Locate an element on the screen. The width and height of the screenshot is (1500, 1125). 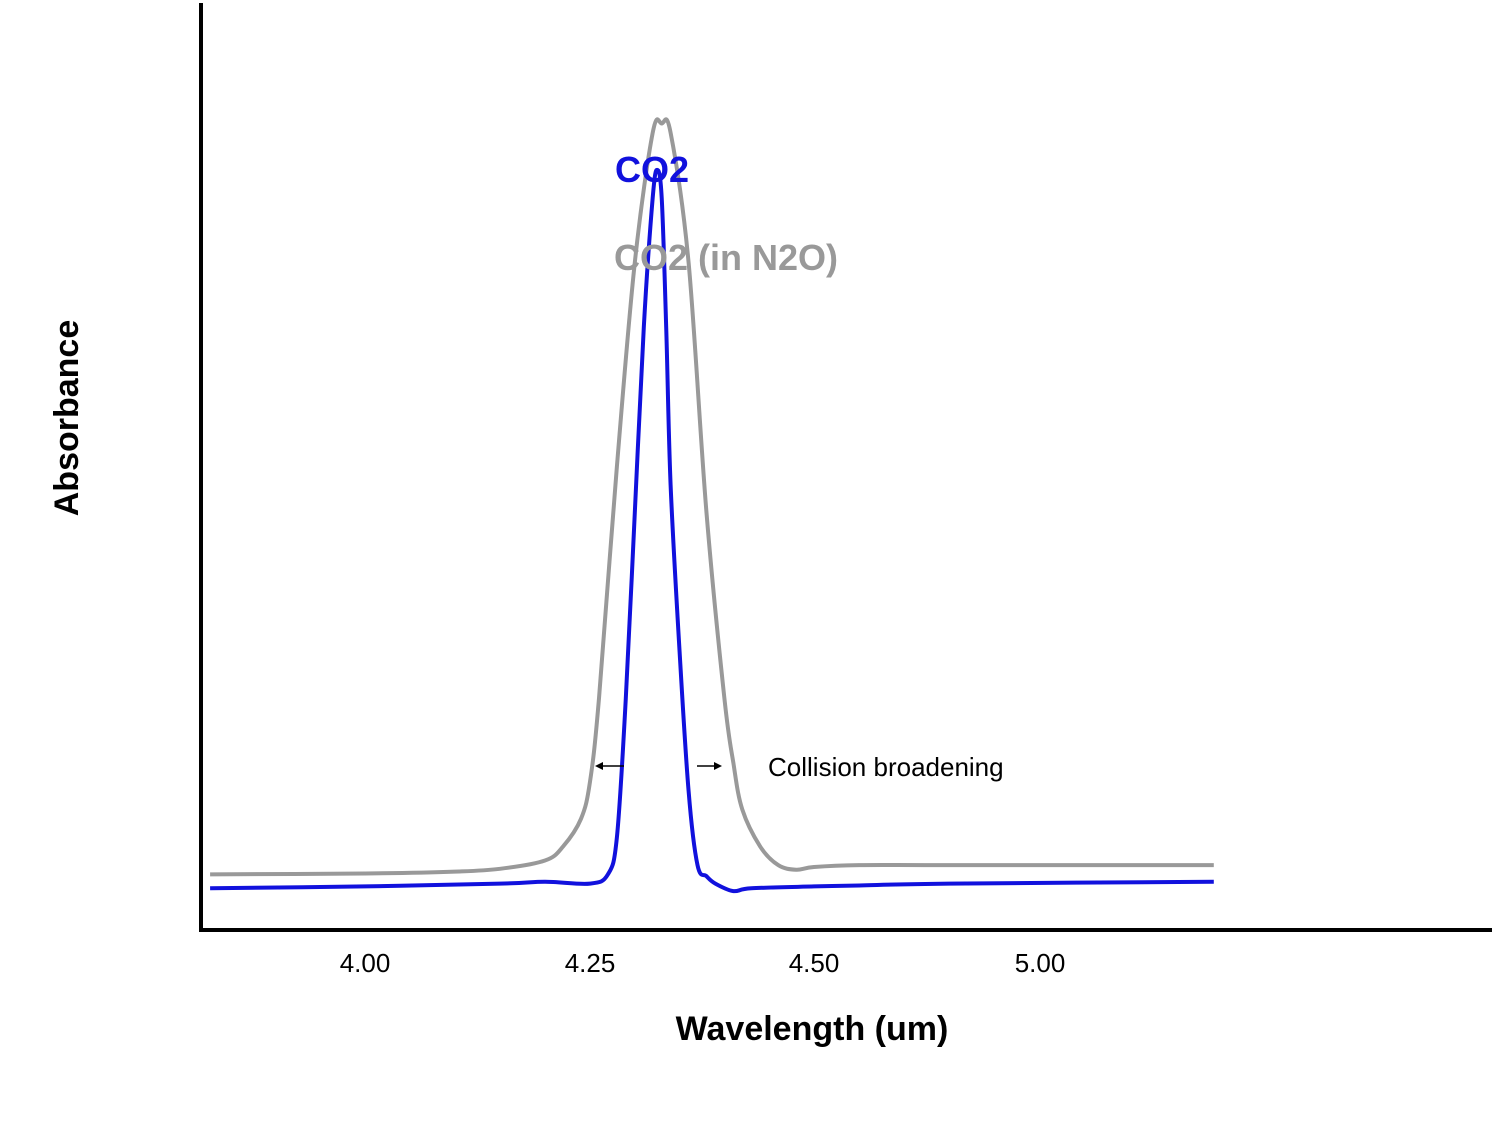
x-tick-label: 4.00 is located at coordinates (365, 963).